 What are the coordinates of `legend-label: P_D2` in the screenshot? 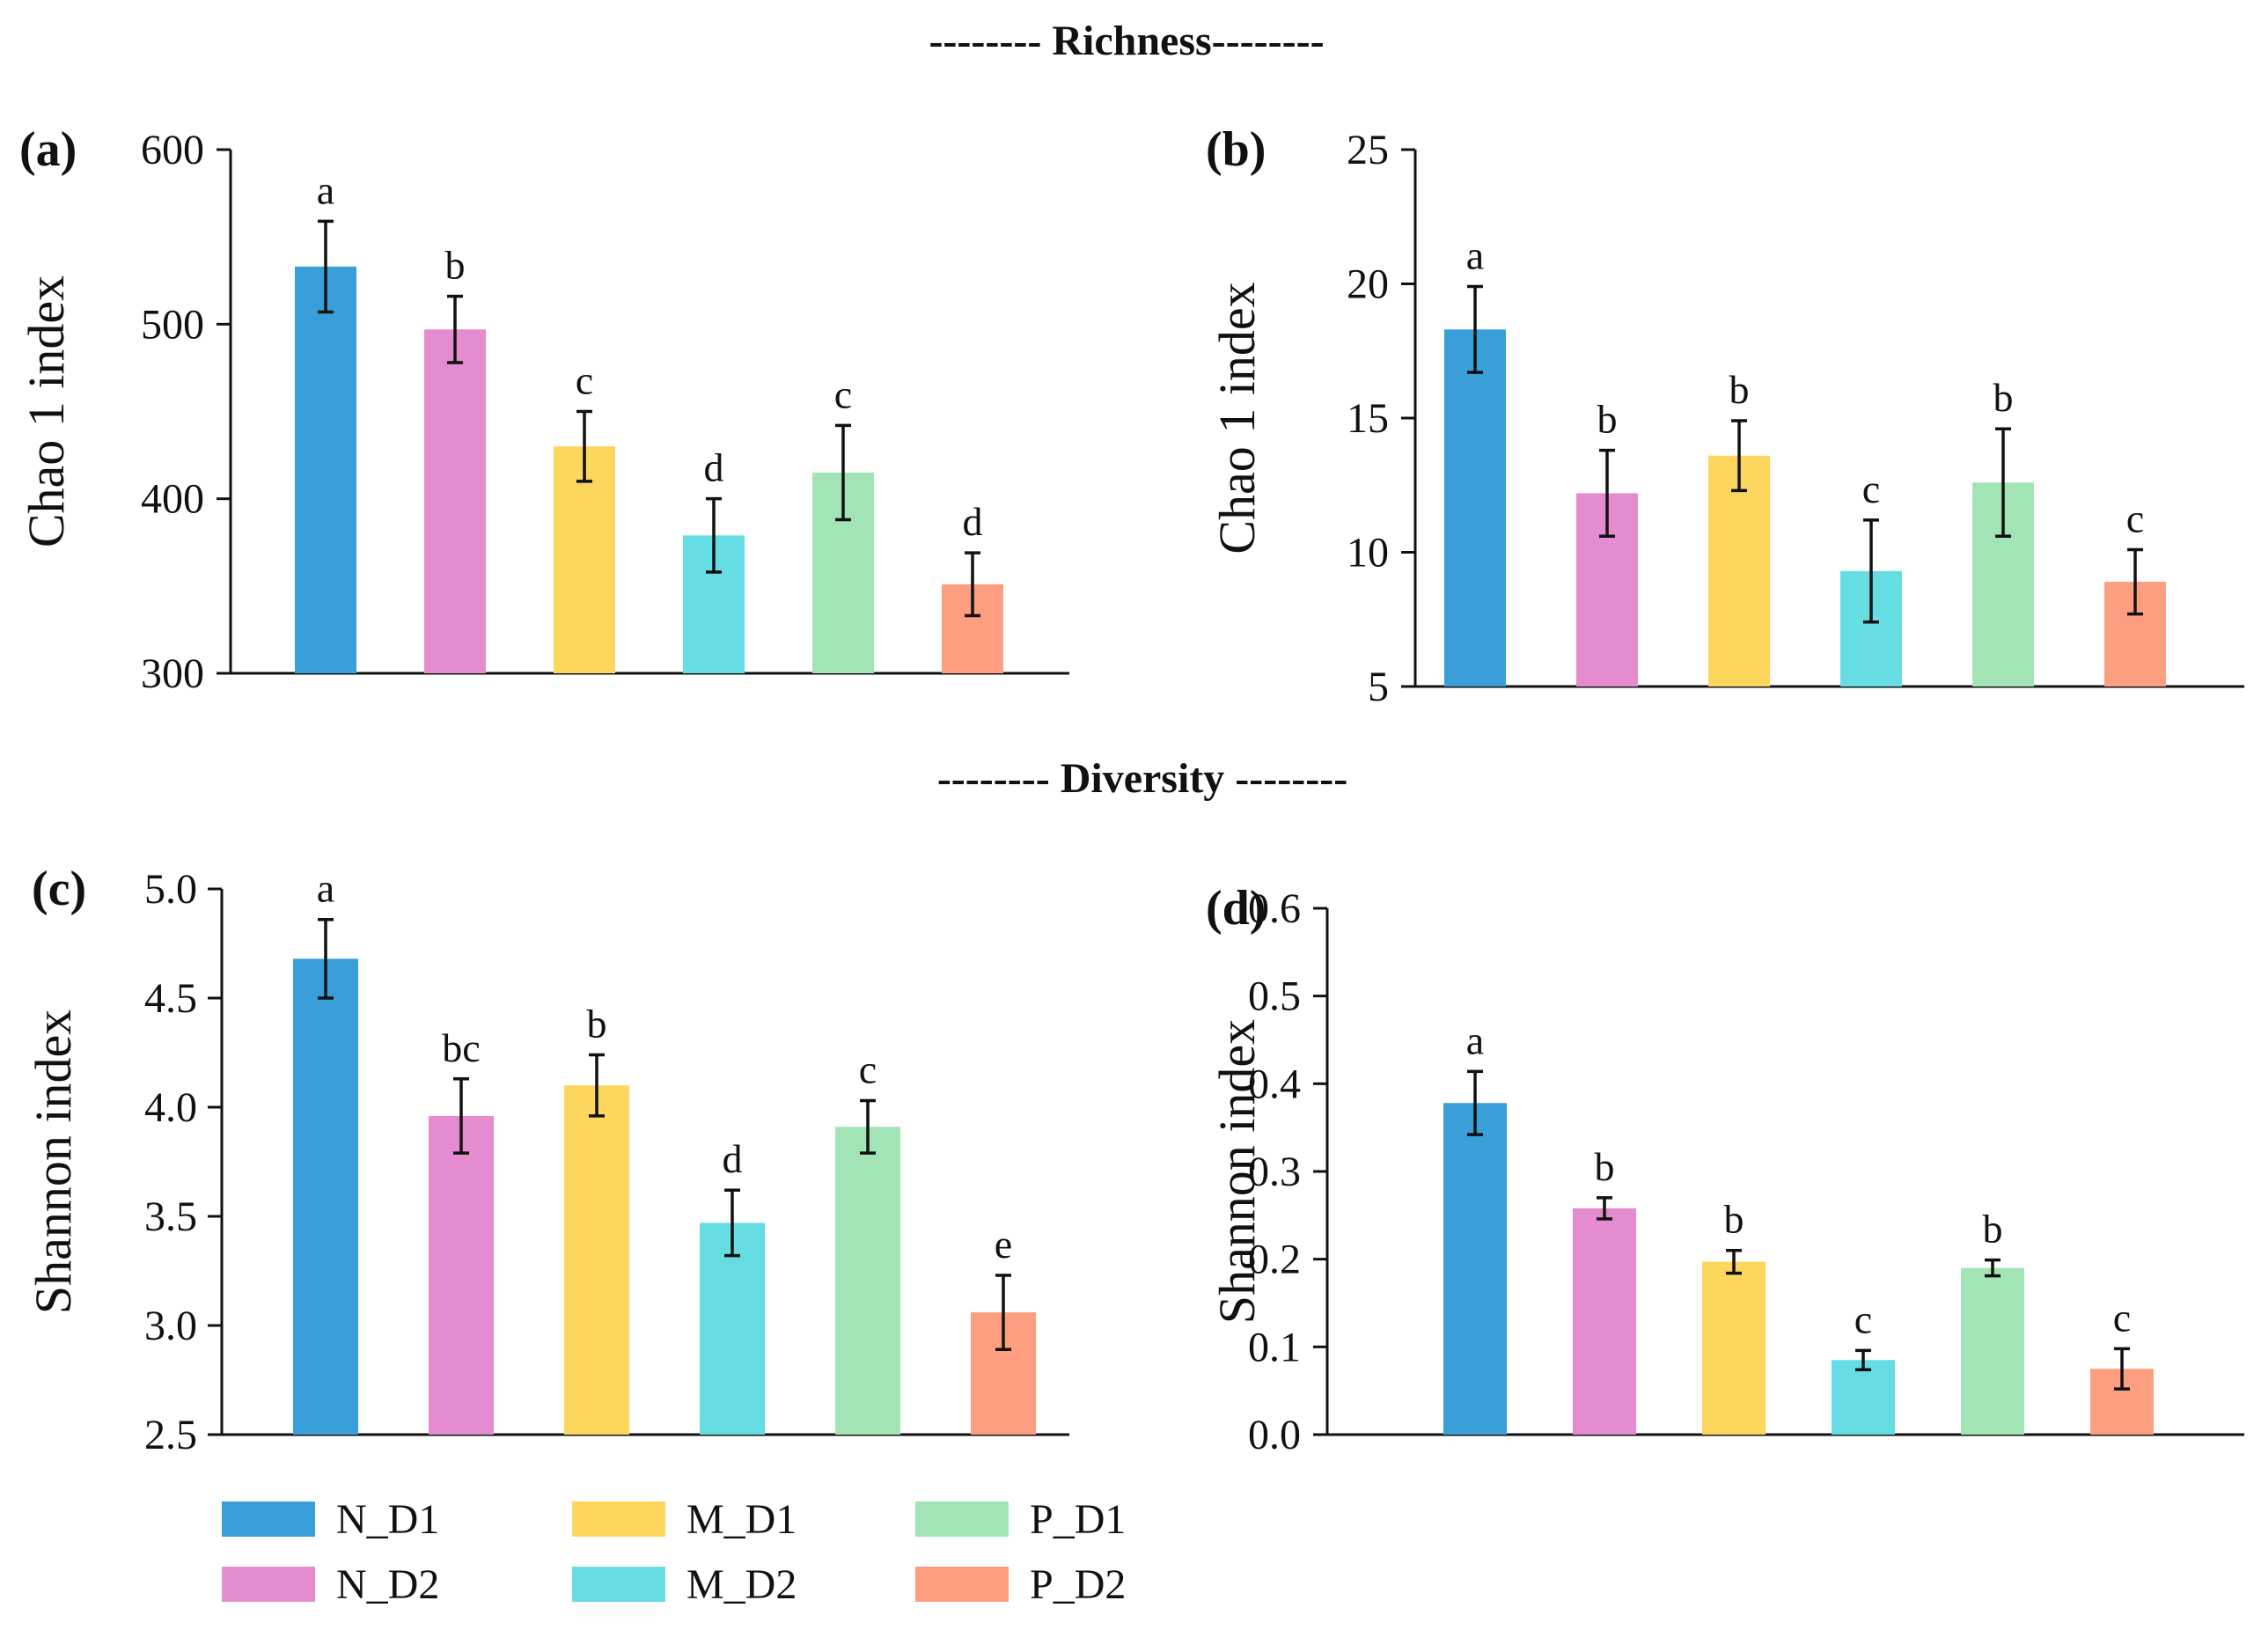 It's located at (1078, 1584).